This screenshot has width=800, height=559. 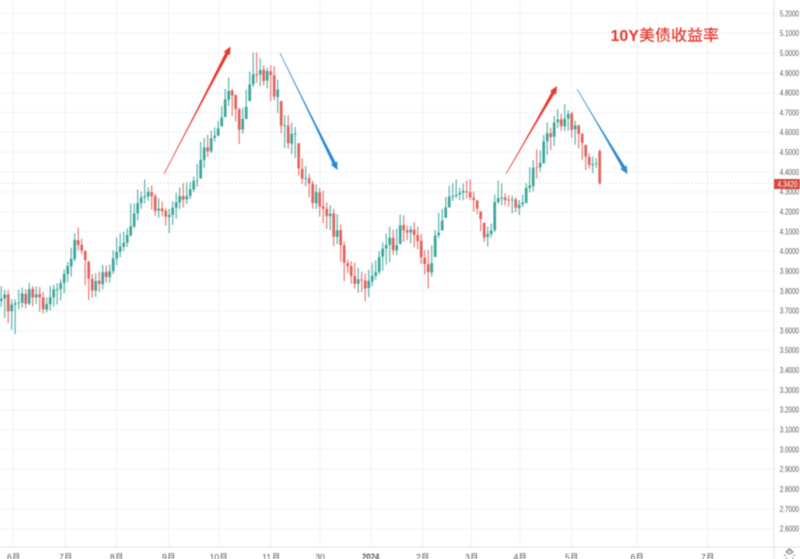 I want to click on svg-text: 4.1000, so click(x=790, y=231).